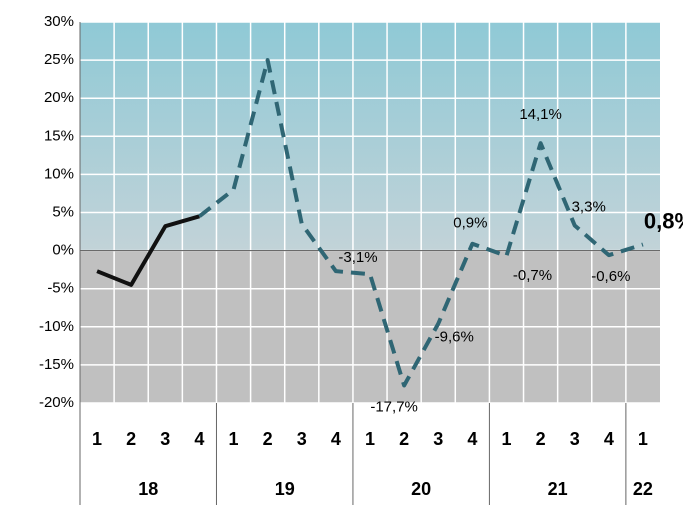 Image resolution: width=683 pixels, height=505 pixels. What do you see at coordinates (59, 97) in the screenshot?
I see `y-tick-label: 20%` at bounding box center [59, 97].